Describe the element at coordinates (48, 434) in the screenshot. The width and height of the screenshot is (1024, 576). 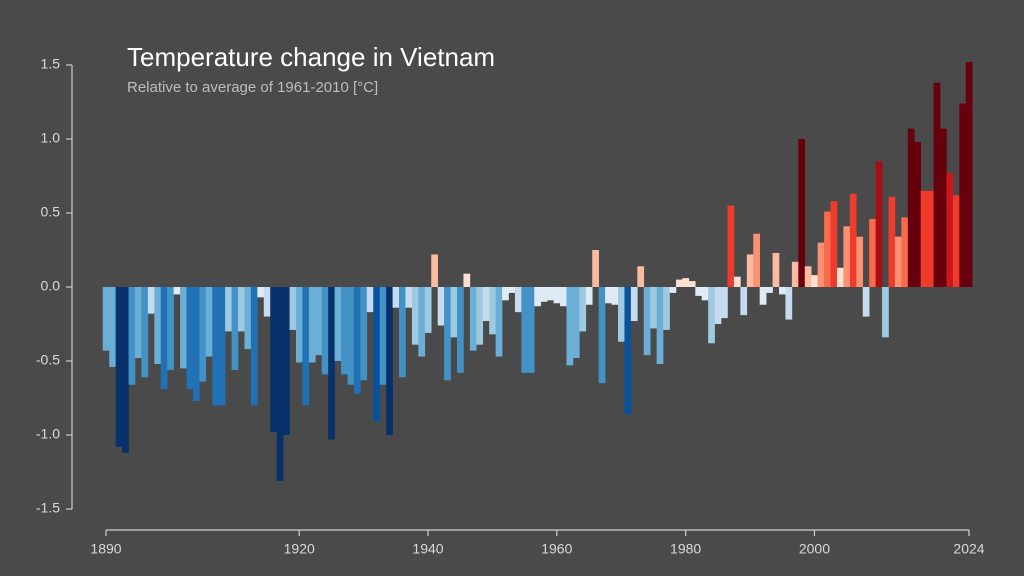
I see `y-tick-label: -1.0` at that location.